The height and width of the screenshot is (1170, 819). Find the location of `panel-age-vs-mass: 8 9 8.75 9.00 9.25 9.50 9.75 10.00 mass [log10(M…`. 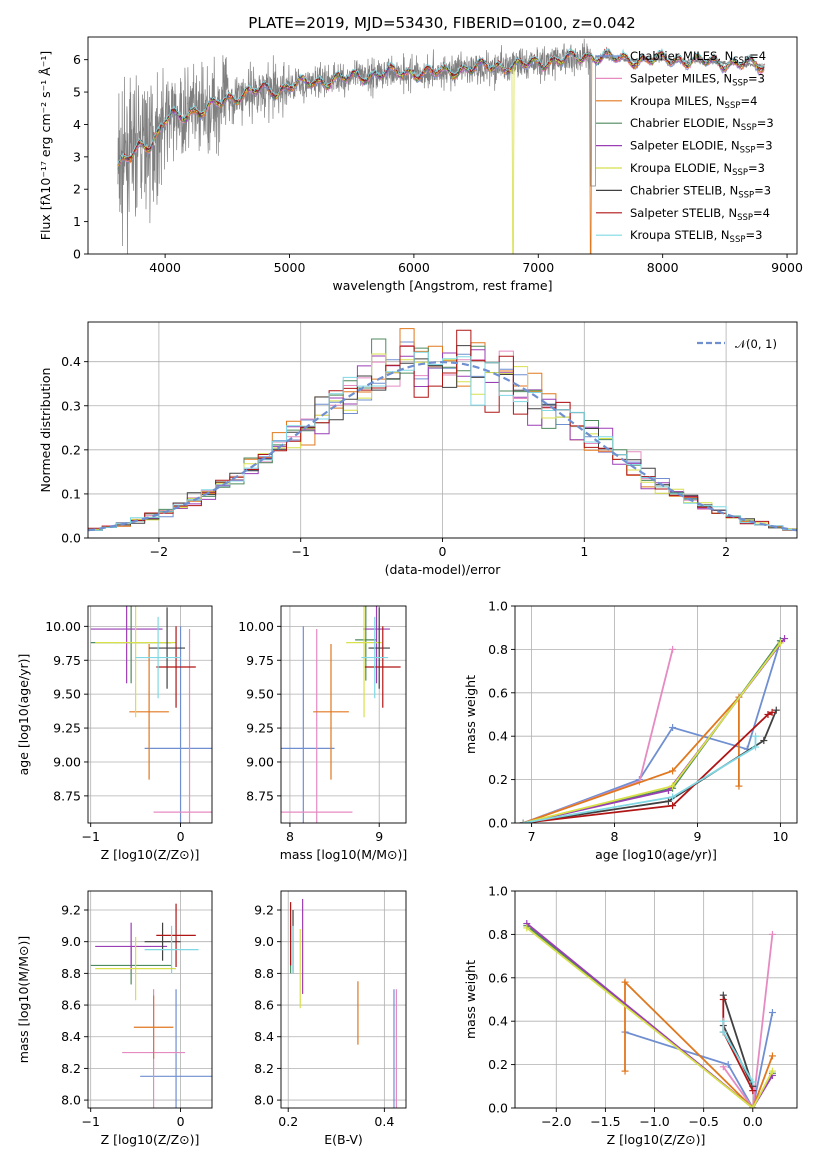

panel-age-vs-mass: 8 9 8.75 9.00 9.25 9.50 9.75 10.00 mass [log10(M… is located at coordinates (322, 733).